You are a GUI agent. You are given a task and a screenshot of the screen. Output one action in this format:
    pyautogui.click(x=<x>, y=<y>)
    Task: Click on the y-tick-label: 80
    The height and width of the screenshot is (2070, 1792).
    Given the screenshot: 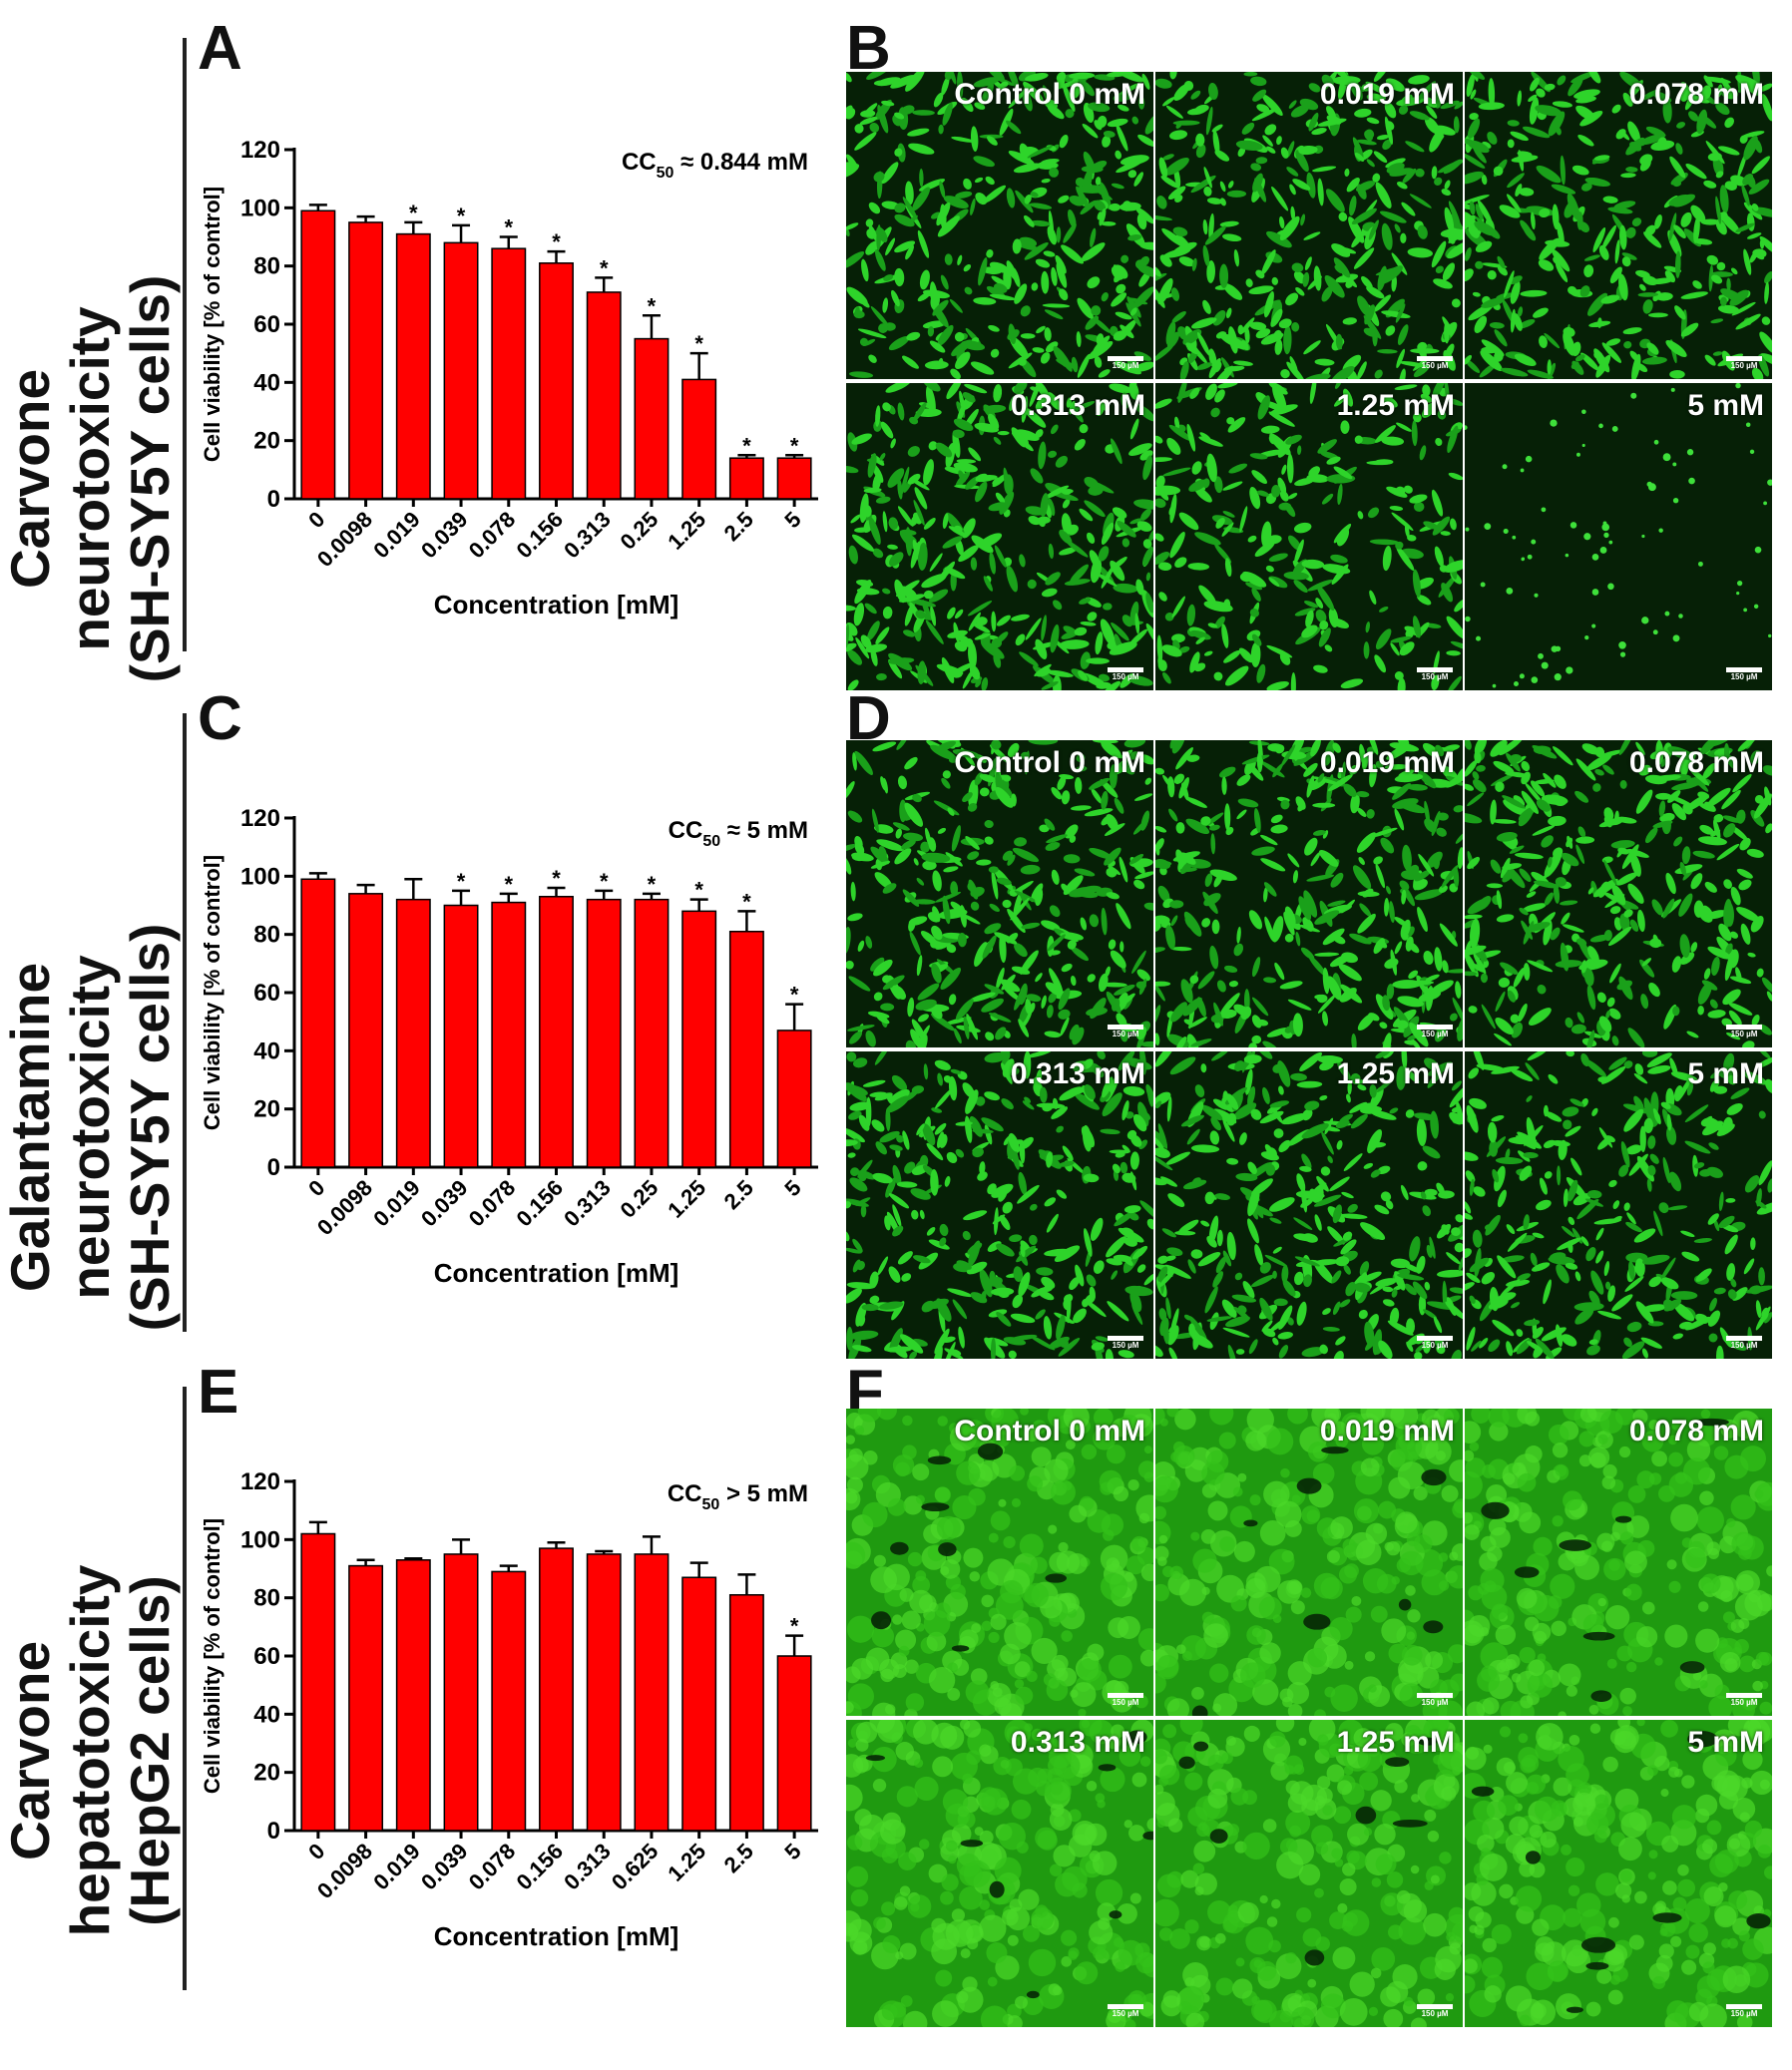 What is the action you would take?
    pyautogui.click(x=266, y=1598)
    